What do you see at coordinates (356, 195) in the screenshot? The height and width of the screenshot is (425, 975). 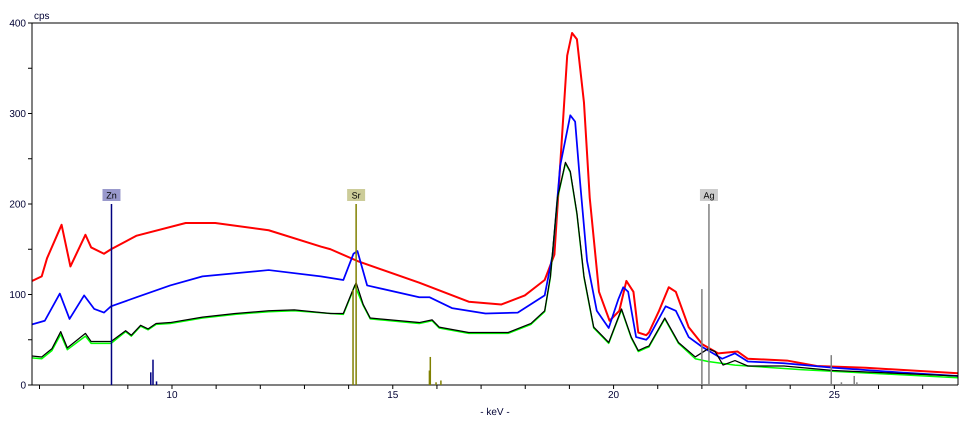 I see `data-label: Sr` at bounding box center [356, 195].